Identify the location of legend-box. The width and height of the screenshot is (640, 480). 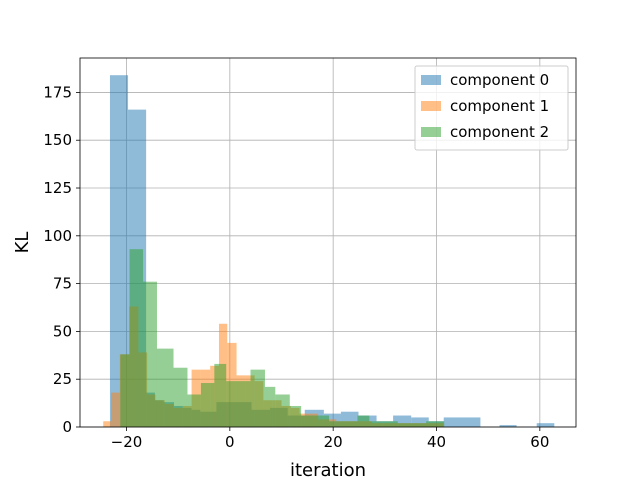
(491, 108).